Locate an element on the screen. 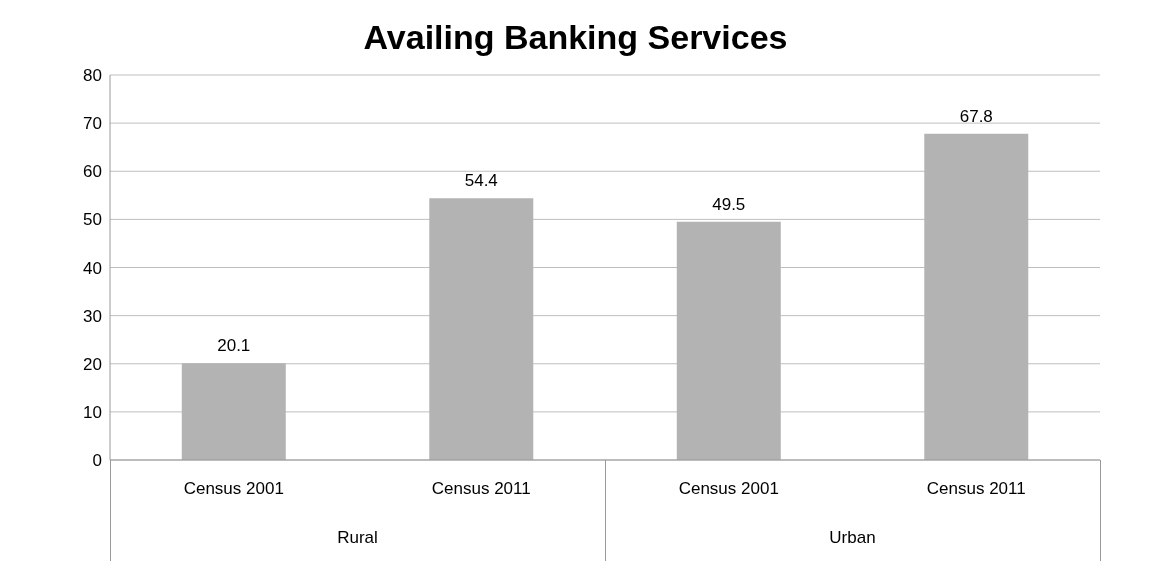  y-tick-label: 20 is located at coordinates (92, 364).